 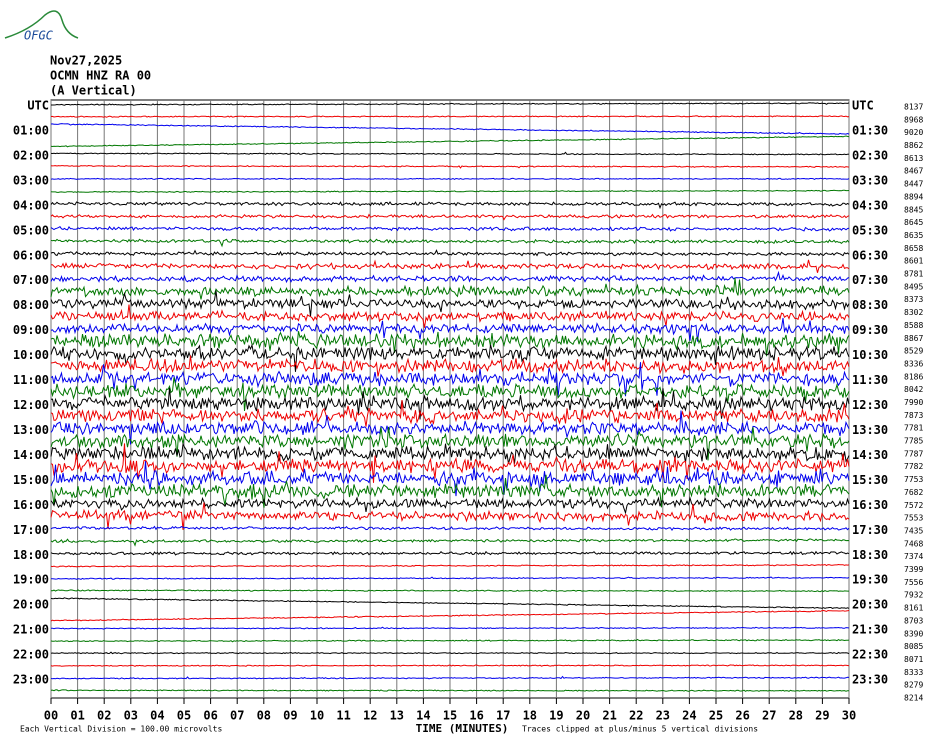 I want to click on hour-label: 09:00, so click(x=31, y=330).